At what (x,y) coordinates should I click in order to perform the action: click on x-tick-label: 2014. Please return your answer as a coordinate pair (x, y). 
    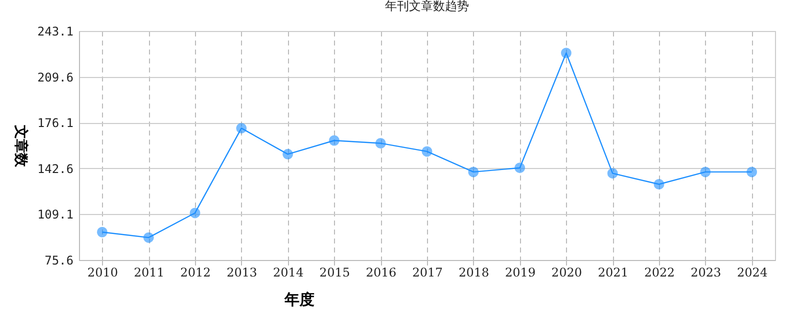
    Looking at the image, I should click on (288, 273).